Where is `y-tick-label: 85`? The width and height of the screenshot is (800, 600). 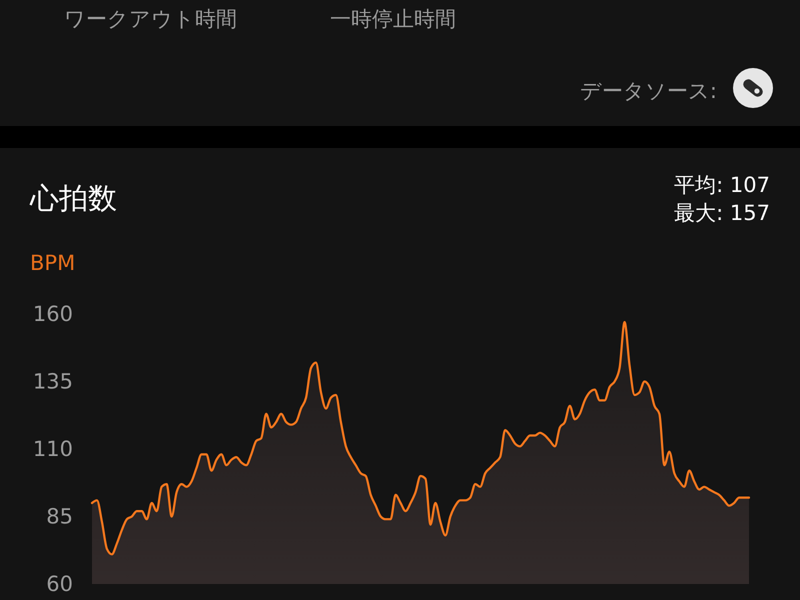
y-tick-label: 85 is located at coordinates (59, 516).